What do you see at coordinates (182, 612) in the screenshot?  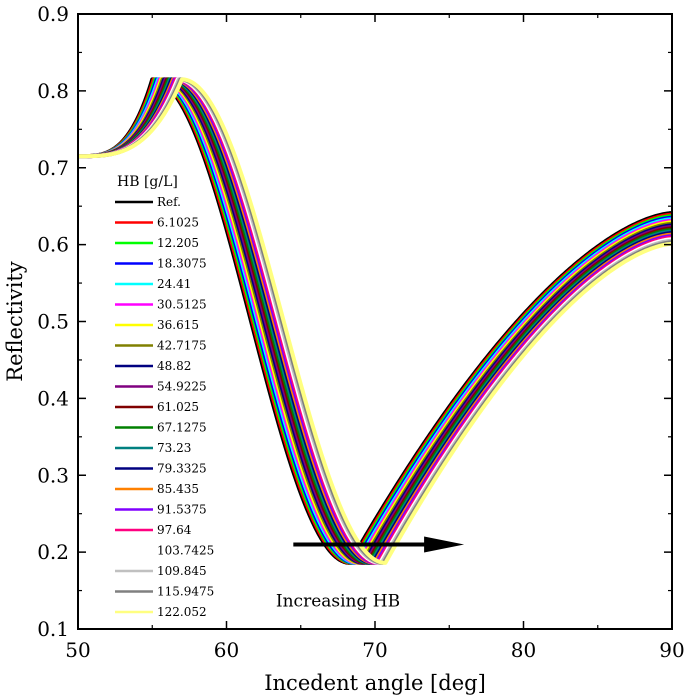 I see `legend-label-20: 122.052` at bounding box center [182, 612].